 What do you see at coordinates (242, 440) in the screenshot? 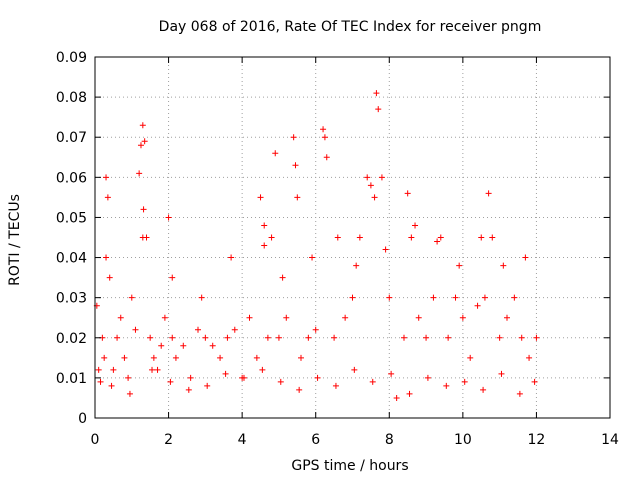
I see `x-tick-label: 4` at bounding box center [242, 440].